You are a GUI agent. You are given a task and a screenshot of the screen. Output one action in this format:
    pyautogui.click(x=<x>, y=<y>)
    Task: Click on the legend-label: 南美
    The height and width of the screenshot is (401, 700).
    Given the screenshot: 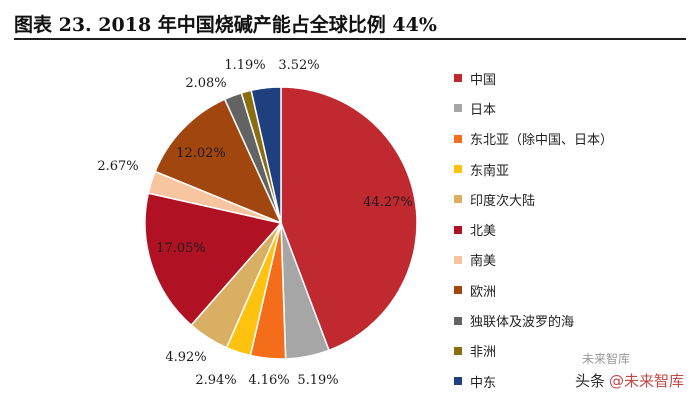 What is the action you would take?
    pyautogui.click(x=483, y=262)
    